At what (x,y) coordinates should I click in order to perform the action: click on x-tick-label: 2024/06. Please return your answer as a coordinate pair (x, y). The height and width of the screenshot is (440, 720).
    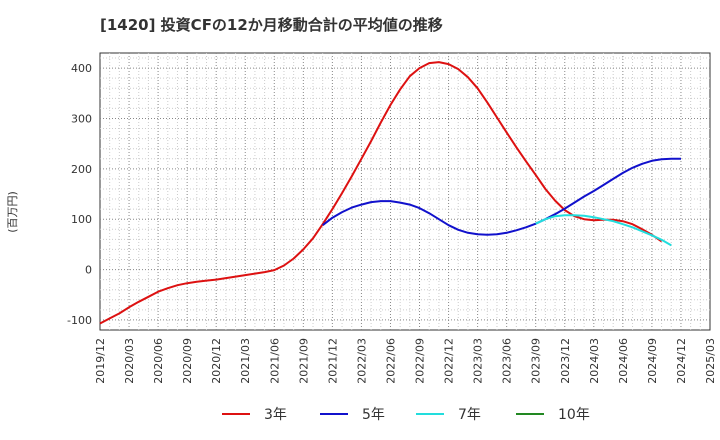
    Looking at the image, I should click on (623, 361).